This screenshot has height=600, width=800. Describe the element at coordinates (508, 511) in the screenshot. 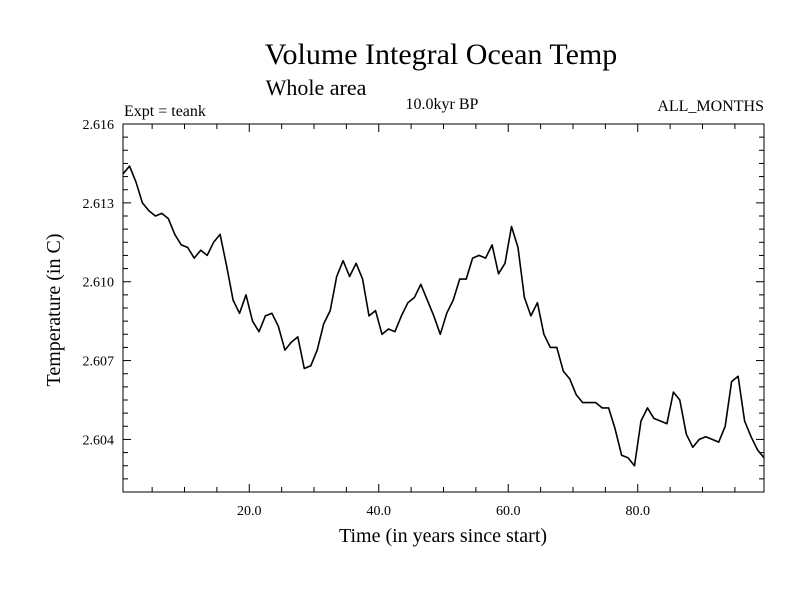

I see `x-tick-label: 60.0` at that location.